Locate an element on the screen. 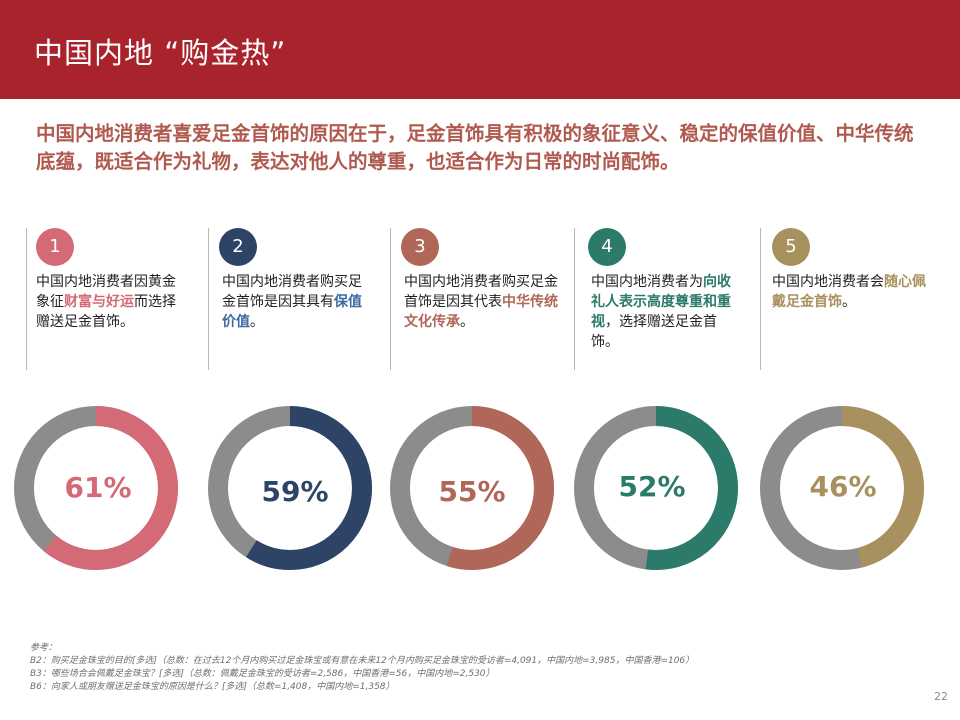 This screenshot has height=720, width=960. number-badge-5: 5 is located at coordinates (791, 247).